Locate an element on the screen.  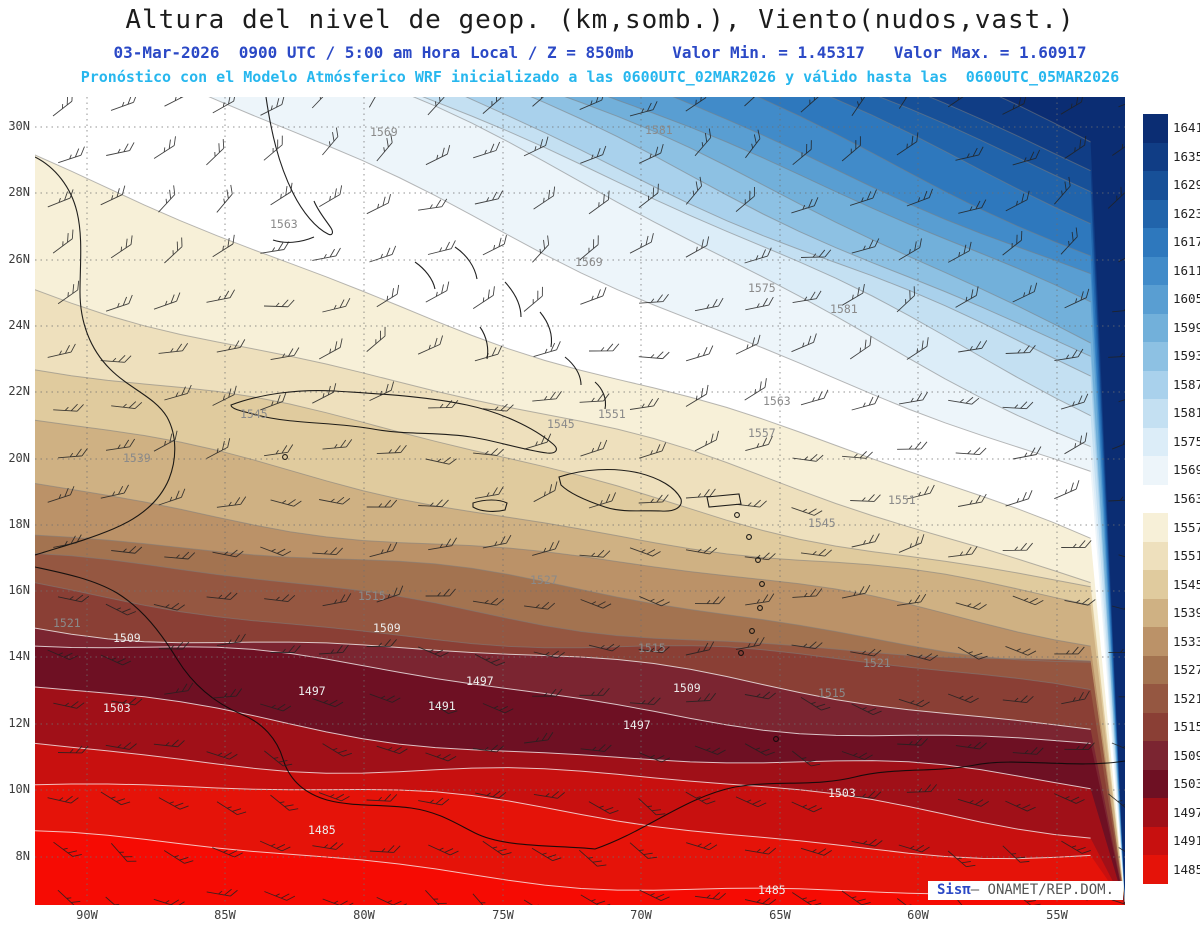
lon-label: 90W is located at coordinates (87, 915).